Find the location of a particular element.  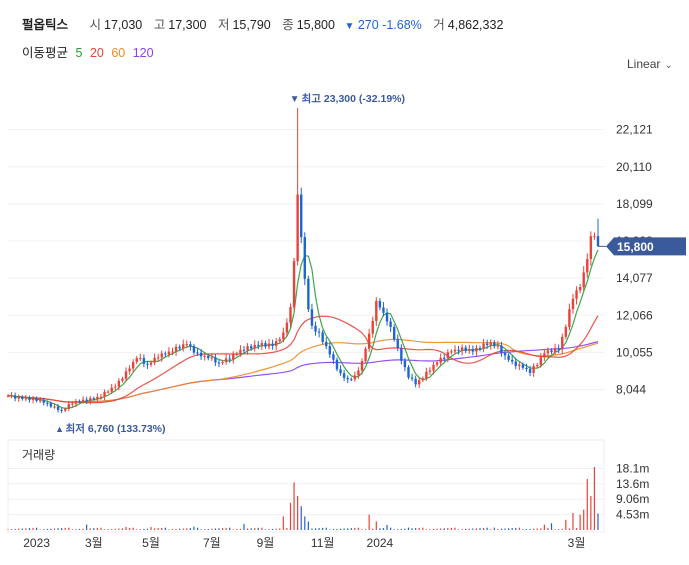

scale-selector-button: Linear ⌄ is located at coordinates (650, 64).